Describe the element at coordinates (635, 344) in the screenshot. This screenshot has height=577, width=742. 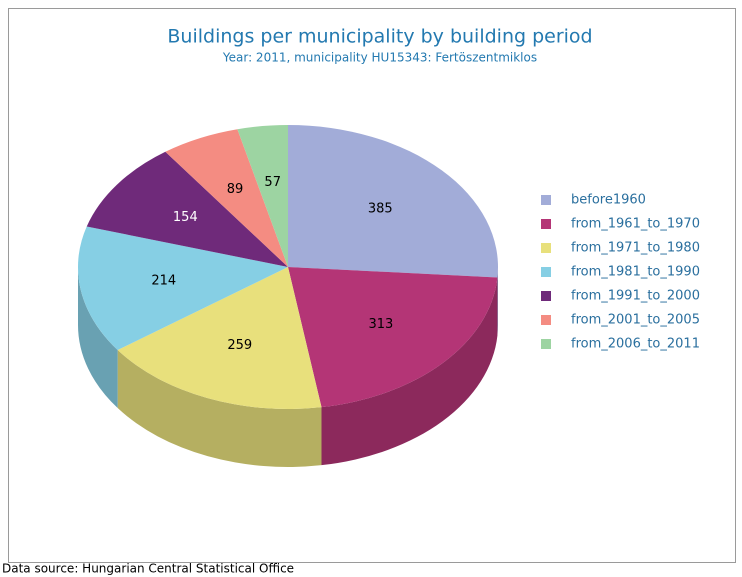
I see `legend-label: from_2006_to_2011` at that location.